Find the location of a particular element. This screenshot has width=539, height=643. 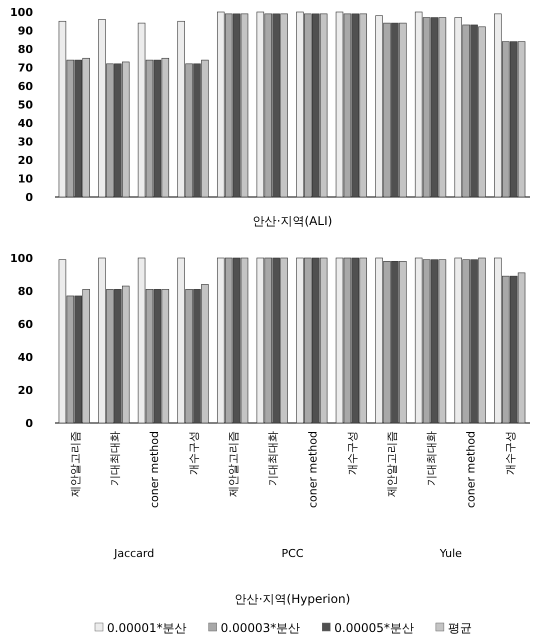

x-axis-title: 안산·지역(ALI) is located at coordinates (292, 221).